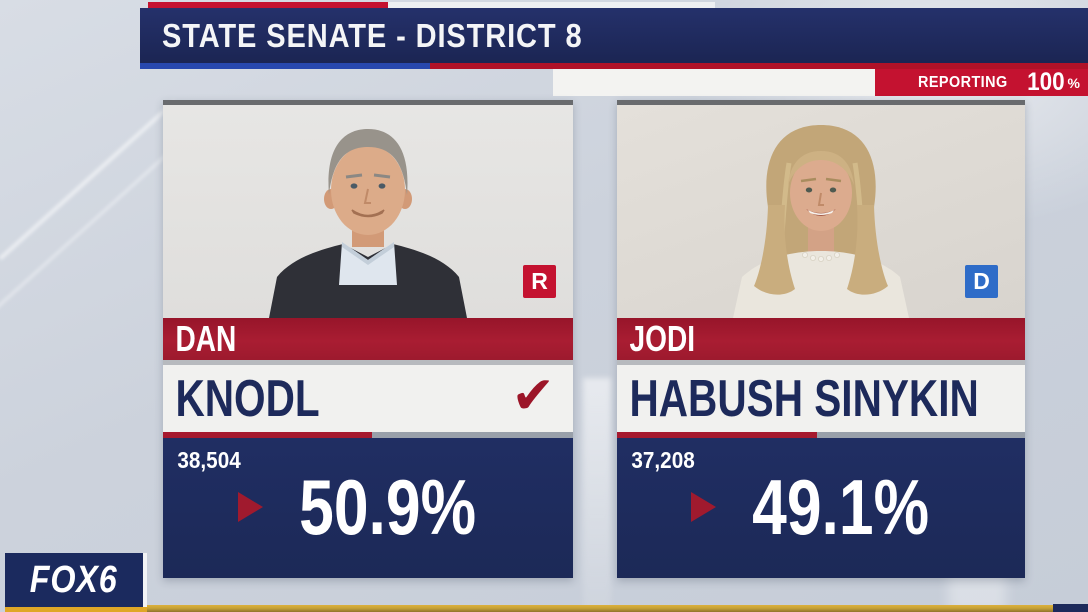 This screenshot has width=1088, height=612. I want to click on last-name-area: KNODL ✔, so click(368, 398).